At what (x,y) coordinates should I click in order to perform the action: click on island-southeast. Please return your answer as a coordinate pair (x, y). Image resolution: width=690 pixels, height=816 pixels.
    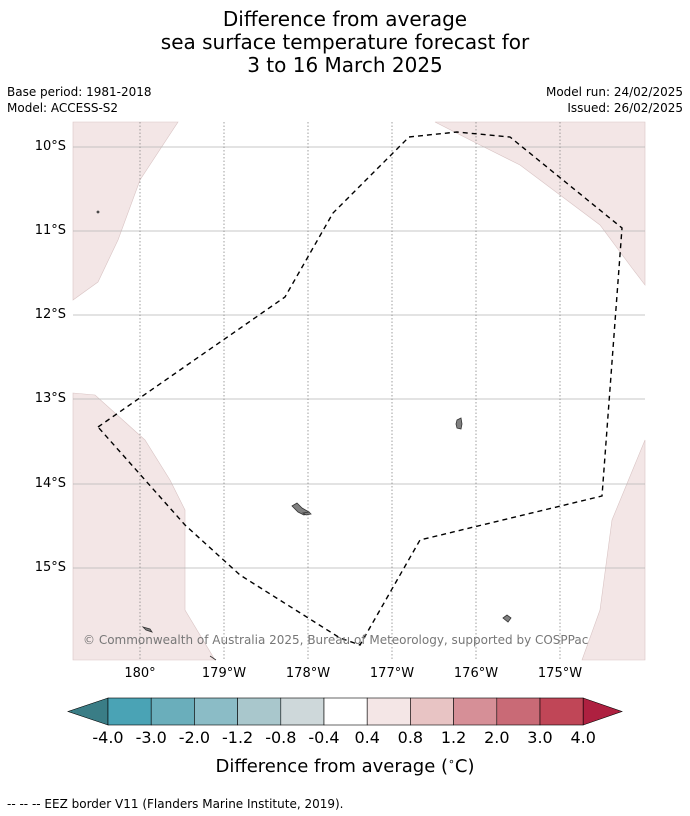
    Looking at the image, I should click on (507, 618).